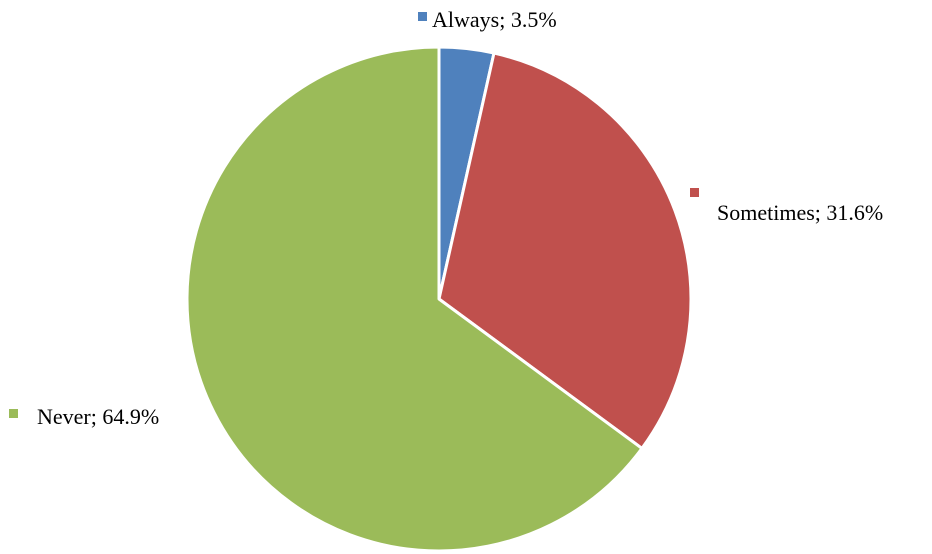  What do you see at coordinates (422, 16) in the screenshot?
I see `data-label-marker-always` at bounding box center [422, 16].